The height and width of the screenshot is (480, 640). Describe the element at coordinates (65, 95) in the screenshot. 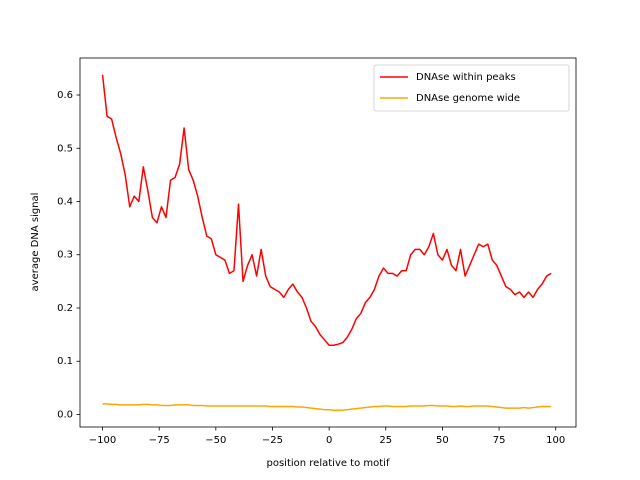

I see `y-tick-label: 0.6` at that location.